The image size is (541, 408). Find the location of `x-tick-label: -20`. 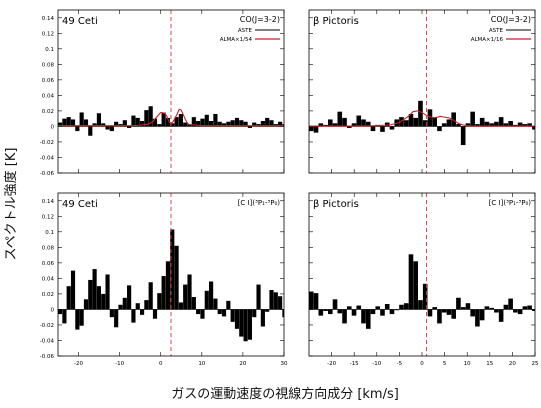

x-tick-label: -20 is located at coordinates (331, 364).